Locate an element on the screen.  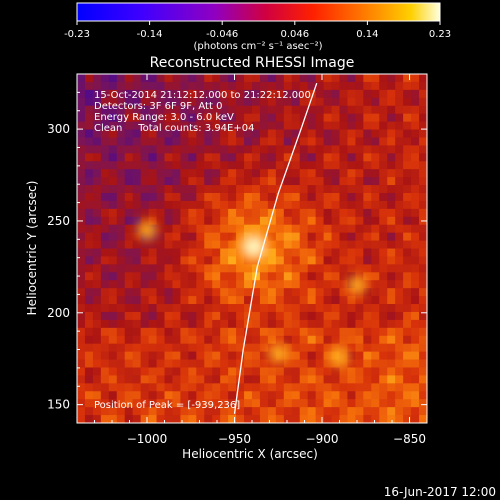
peak-position-label: Position of Peak = [-939,236] is located at coordinates (167, 405).